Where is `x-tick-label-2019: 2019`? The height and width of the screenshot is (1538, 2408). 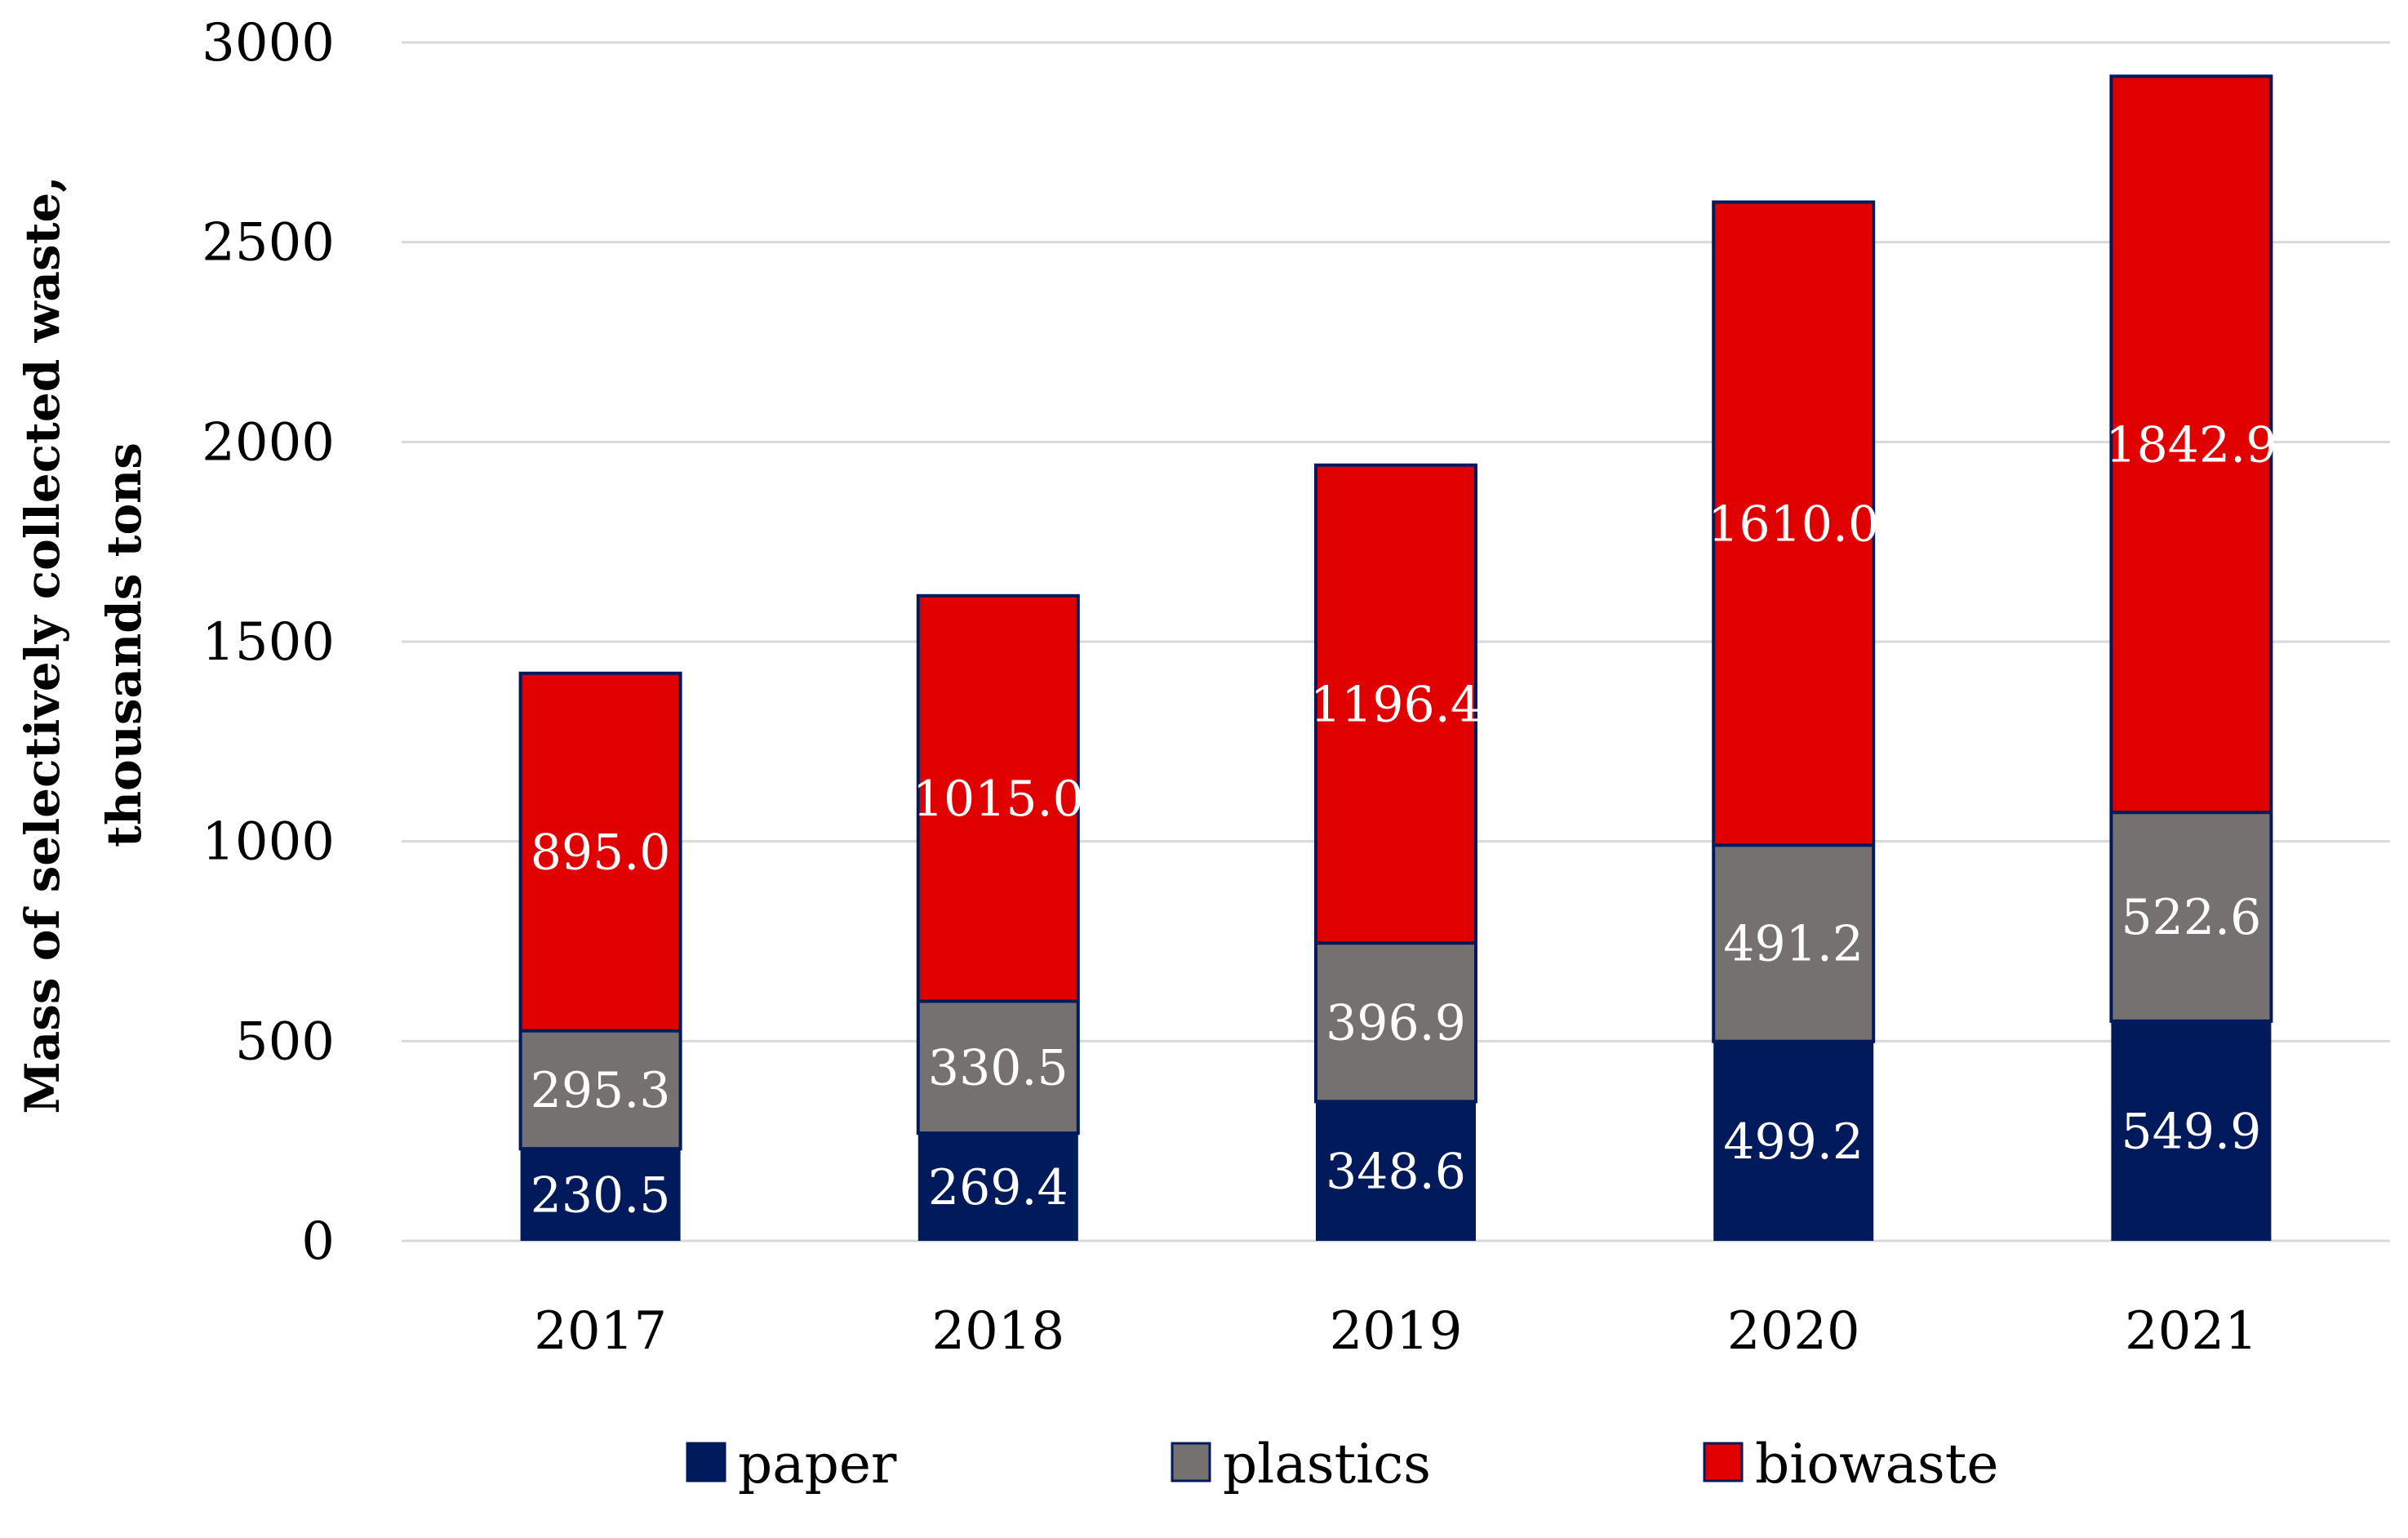 x-tick-label-2019: 2019 is located at coordinates (1396, 1332).